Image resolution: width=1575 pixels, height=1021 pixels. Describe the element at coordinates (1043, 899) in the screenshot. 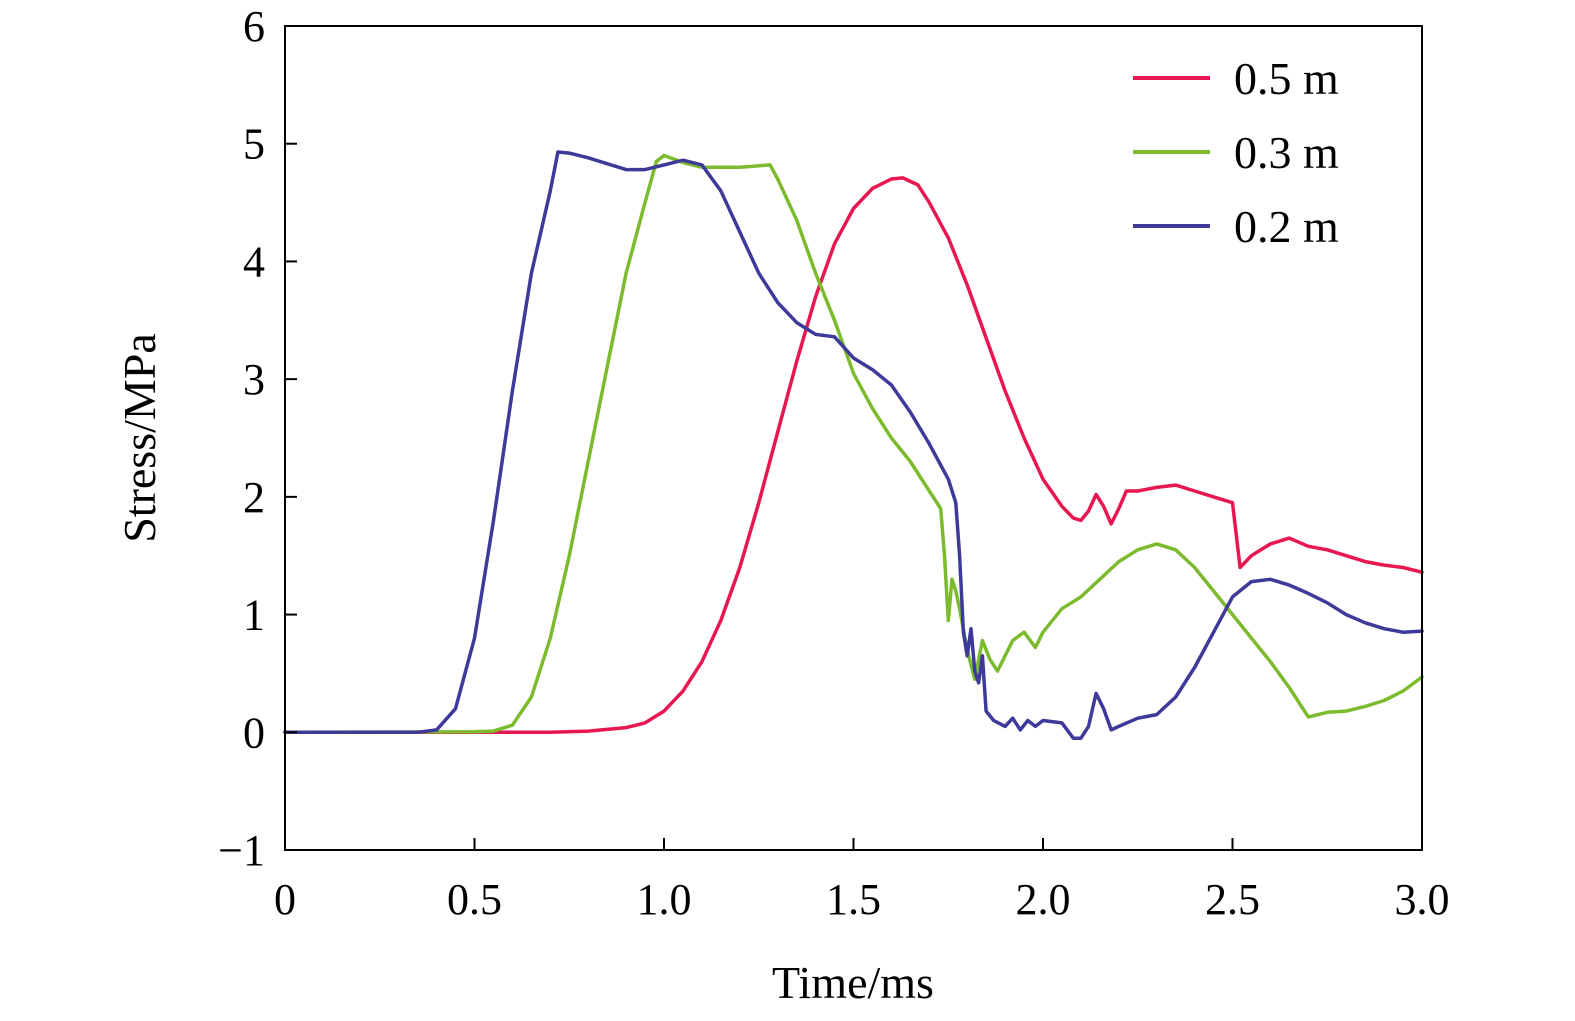

I see `x-tick-label: 2.0` at that location.